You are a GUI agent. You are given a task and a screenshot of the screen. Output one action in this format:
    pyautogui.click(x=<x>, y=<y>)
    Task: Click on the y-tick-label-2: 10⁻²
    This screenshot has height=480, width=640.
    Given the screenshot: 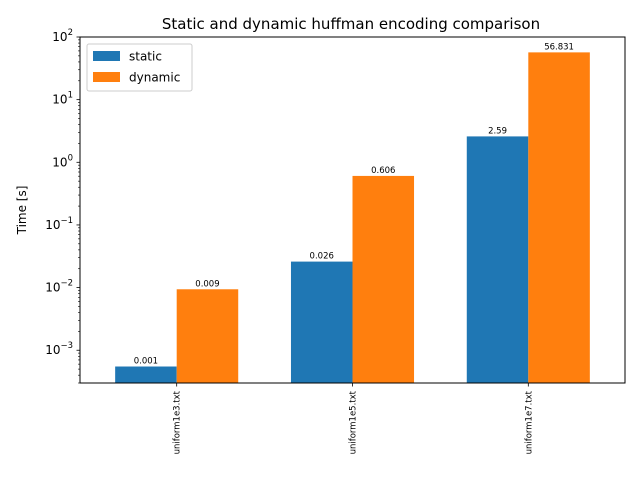 What is the action you would take?
    pyautogui.click(x=59, y=287)
    